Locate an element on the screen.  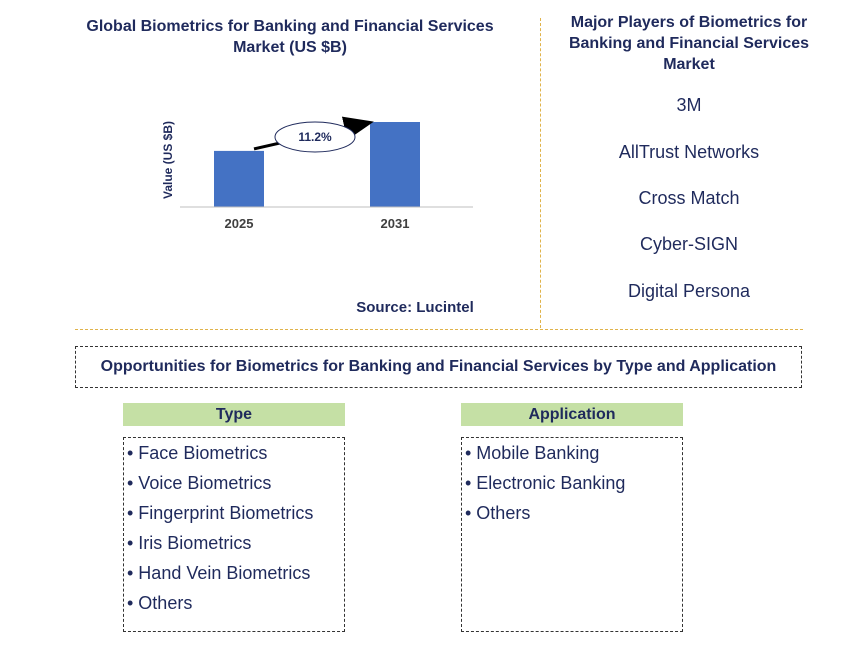
y-axis-label: Value (US $B) is located at coordinates (168, 160).